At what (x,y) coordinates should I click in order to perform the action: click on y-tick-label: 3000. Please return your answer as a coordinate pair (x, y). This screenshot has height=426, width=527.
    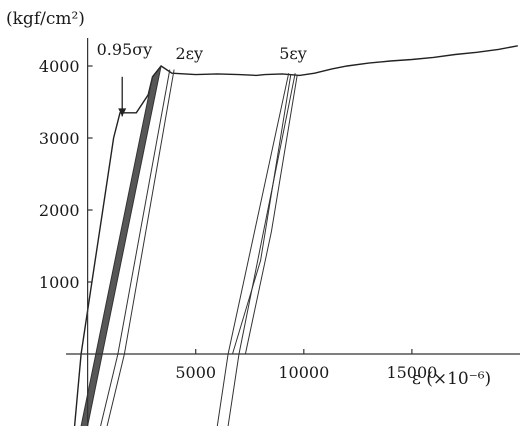
    Looking at the image, I should click on (59, 138).